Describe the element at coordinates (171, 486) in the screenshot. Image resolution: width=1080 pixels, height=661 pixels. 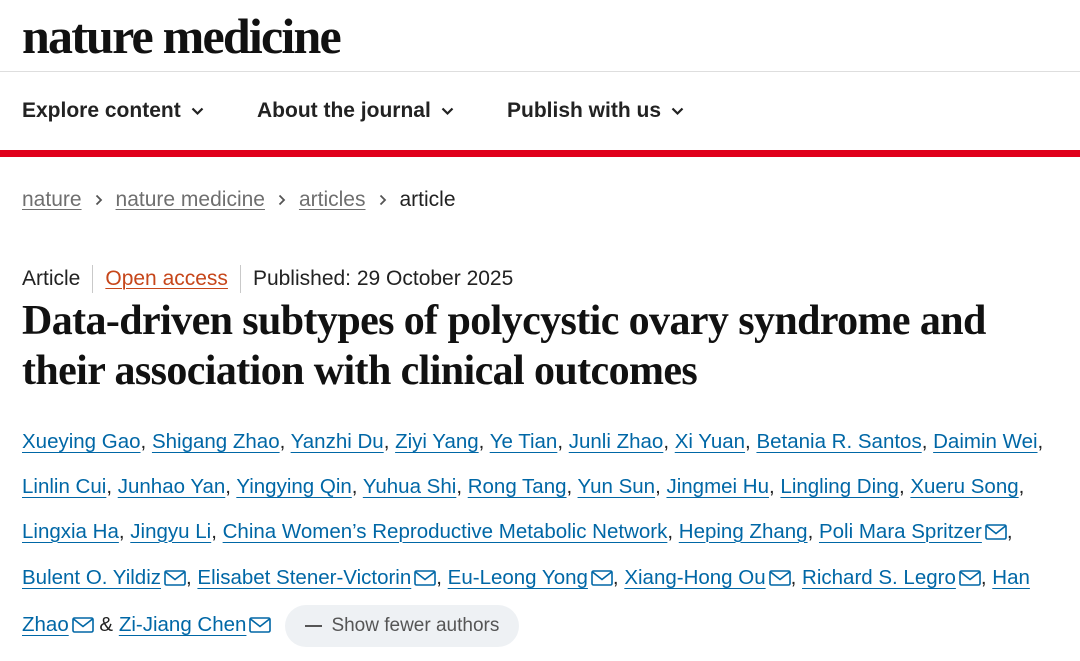
I see `author-link: Junhao Yan` at that location.